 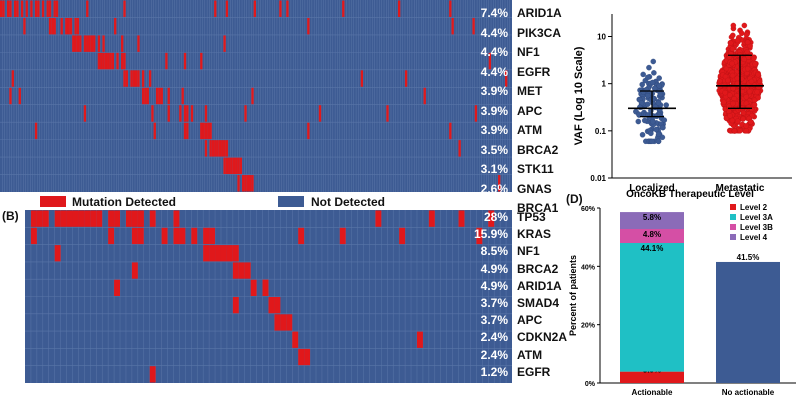 I want to click on row-gene: PIK3CA, so click(x=539, y=32).